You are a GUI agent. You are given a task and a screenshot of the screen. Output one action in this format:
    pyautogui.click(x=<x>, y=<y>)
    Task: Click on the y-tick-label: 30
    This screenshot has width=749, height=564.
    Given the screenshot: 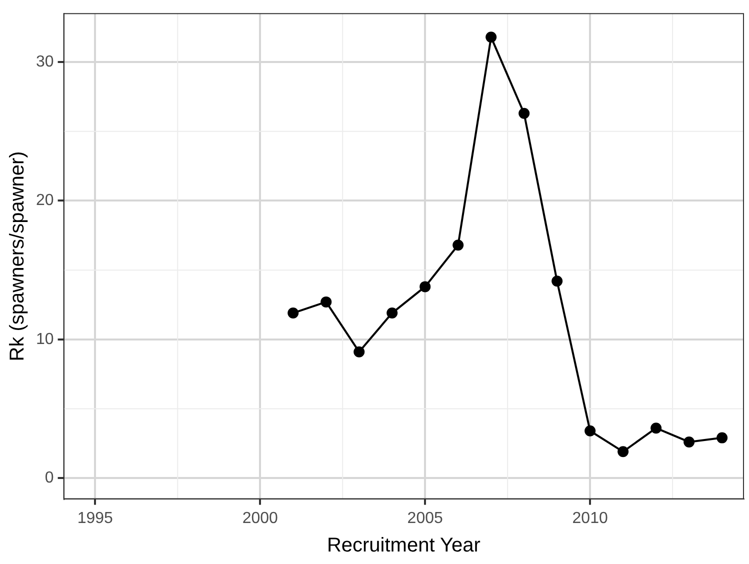 What is the action you would take?
    pyautogui.click(x=45, y=62)
    